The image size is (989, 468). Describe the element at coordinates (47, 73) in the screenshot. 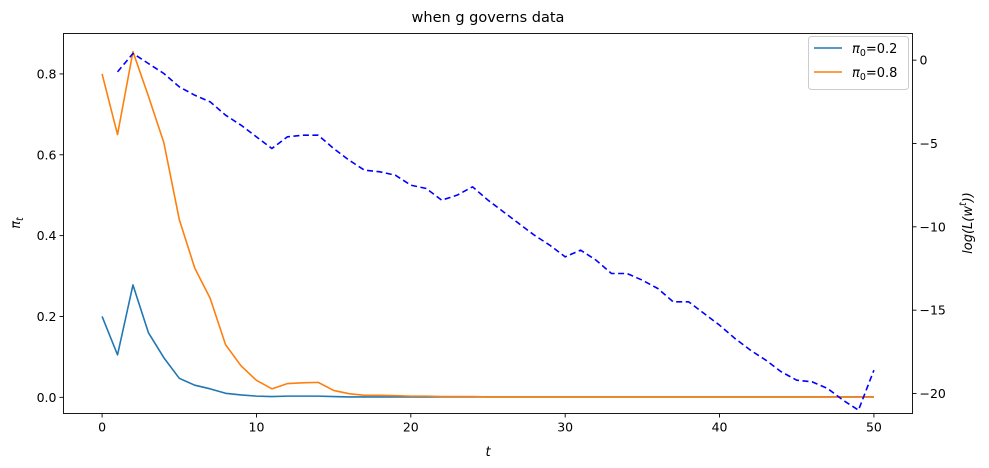

I see `y-left-tick-label: 0.8` at that location.